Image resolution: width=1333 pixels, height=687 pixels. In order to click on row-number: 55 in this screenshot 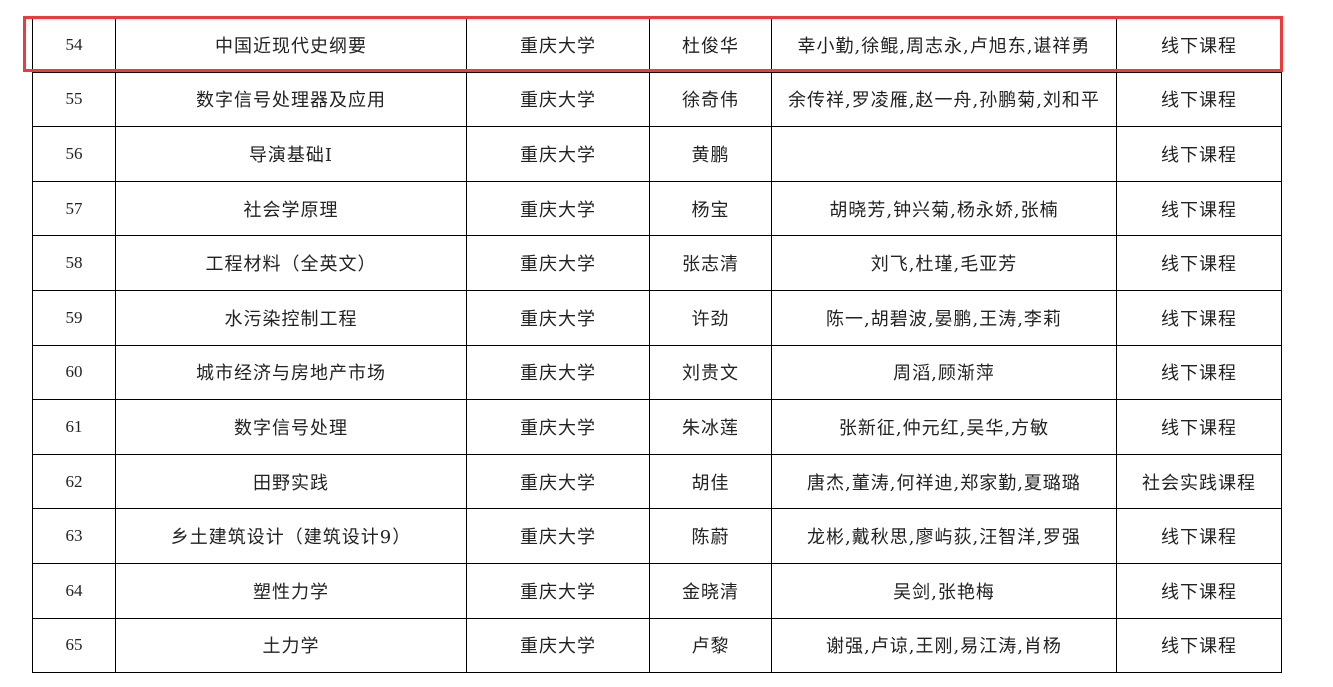, I will do `click(74, 99)`.